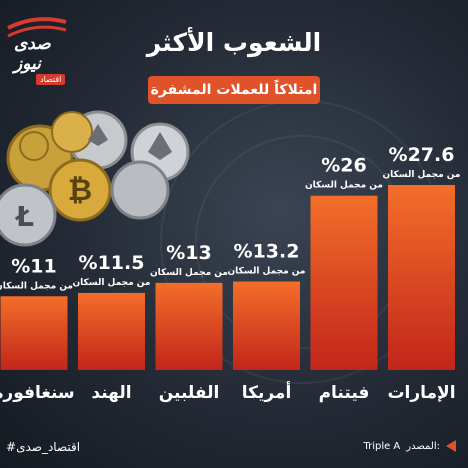  What do you see at coordinates (422, 155) in the screenshot?
I see `value-label: %27.6` at bounding box center [422, 155].